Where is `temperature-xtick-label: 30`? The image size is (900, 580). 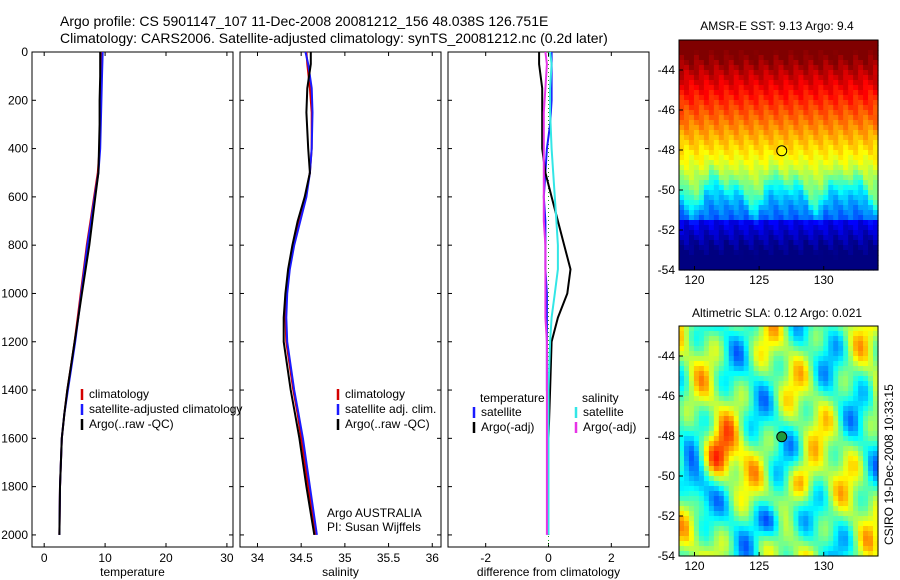 temperature-xtick-label: 30 is located at coordinates (227, 558).